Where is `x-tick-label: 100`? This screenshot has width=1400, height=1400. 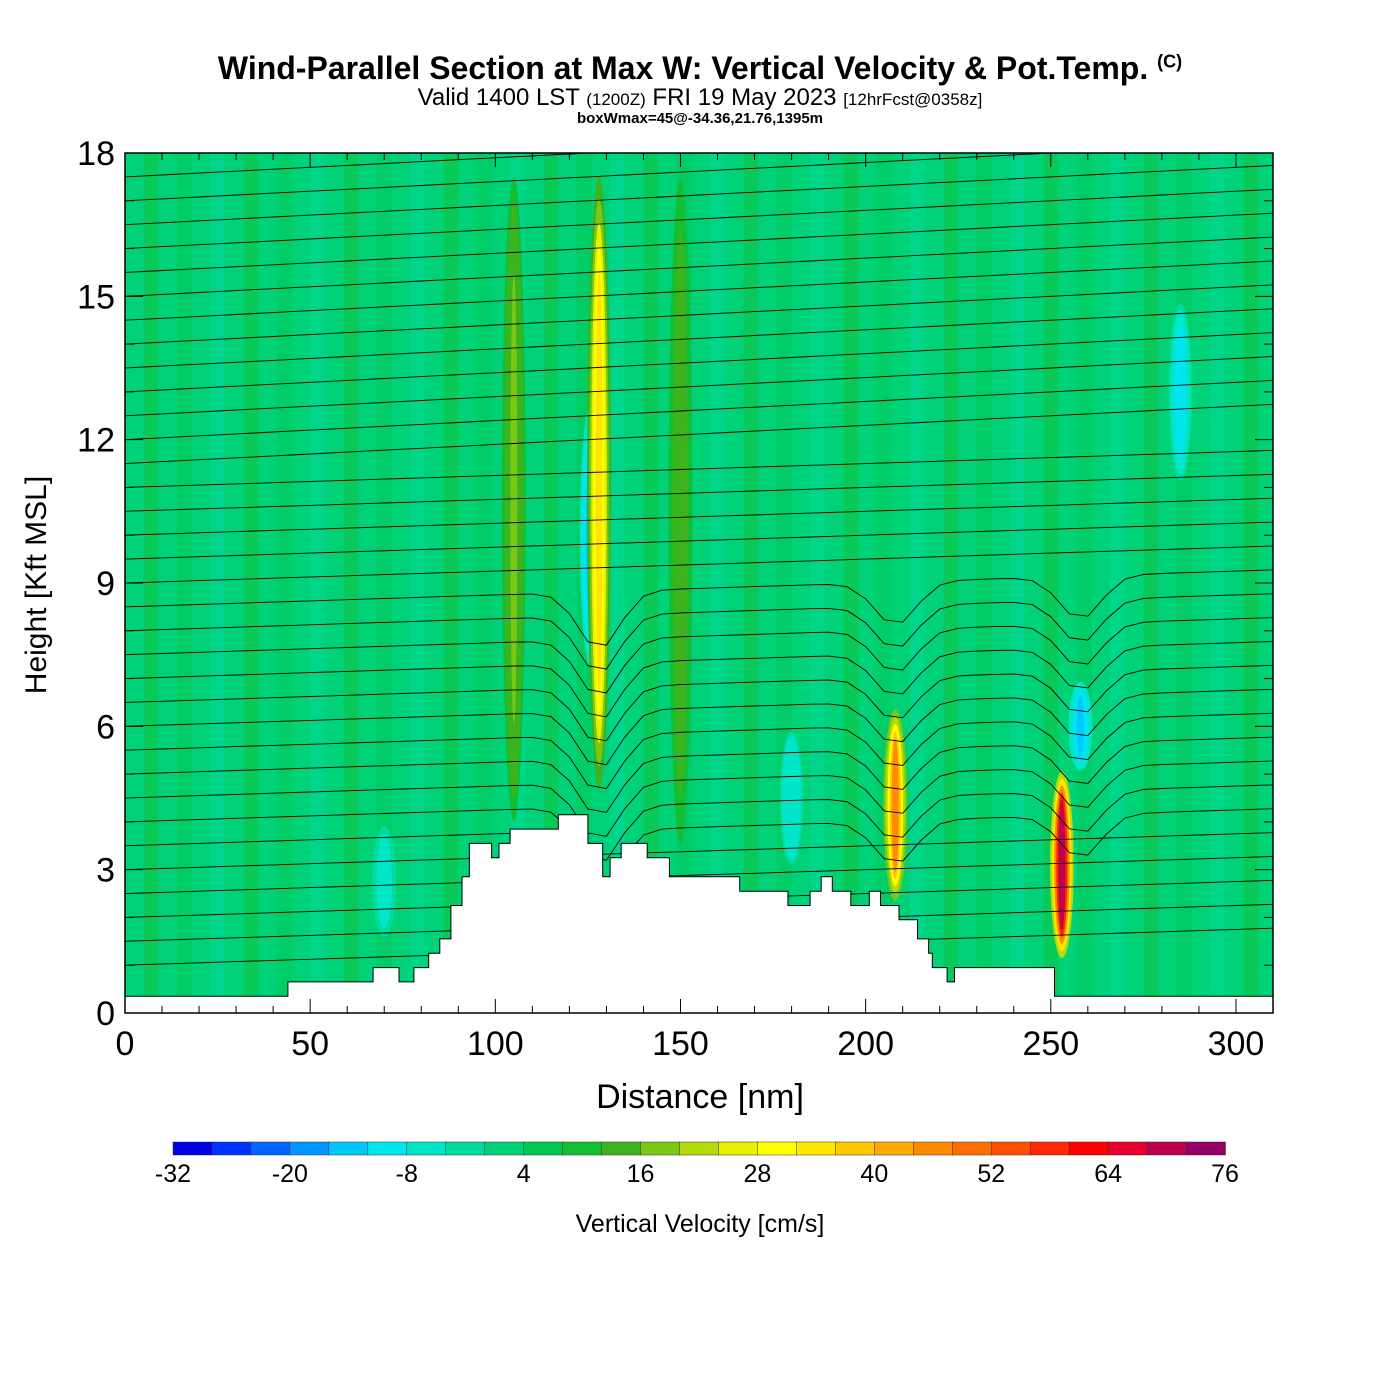 x-tick-label: 100 is located at coordinates (495, 1044).